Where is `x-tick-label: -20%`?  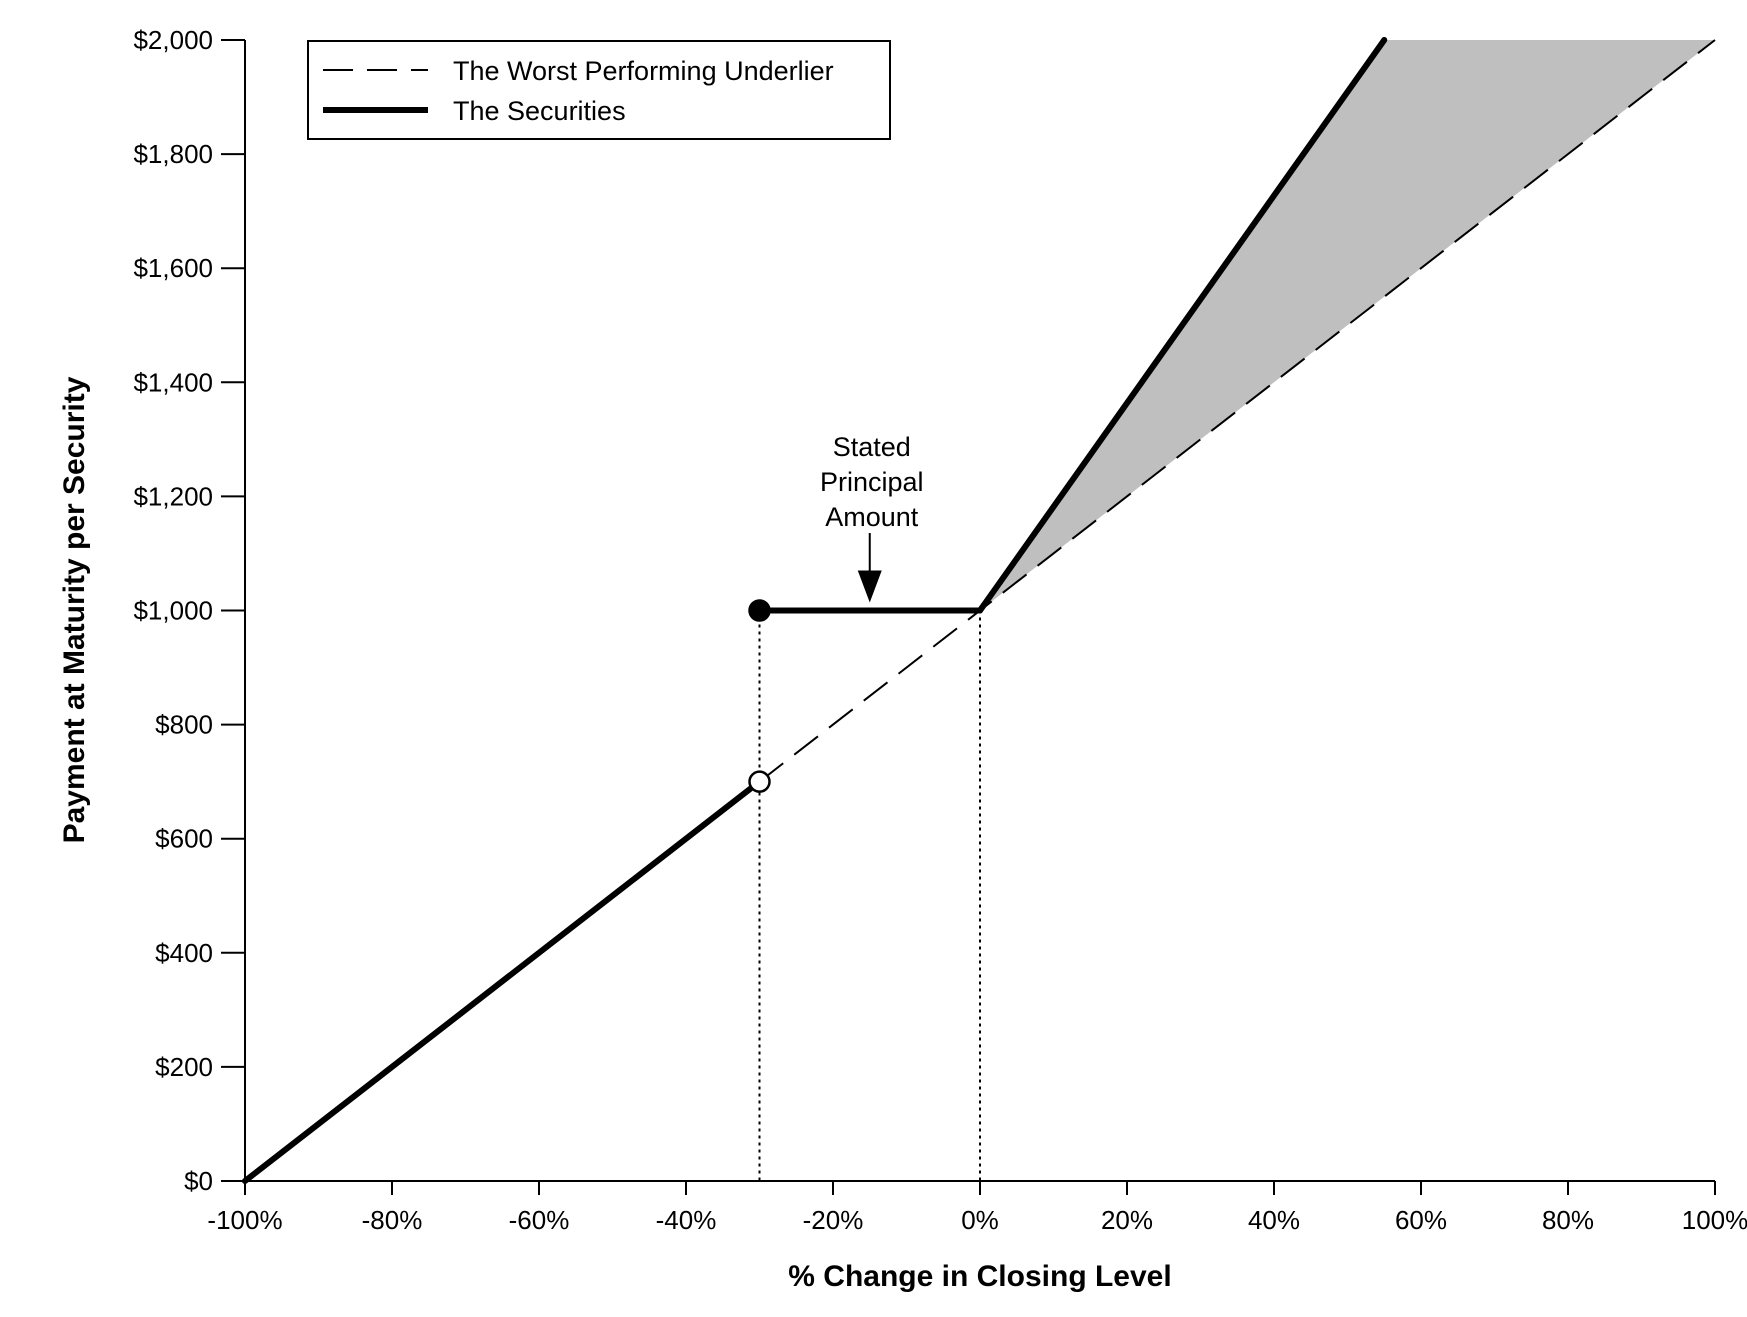 x-tick-label: -20% is located at coordinates (833, 1220).